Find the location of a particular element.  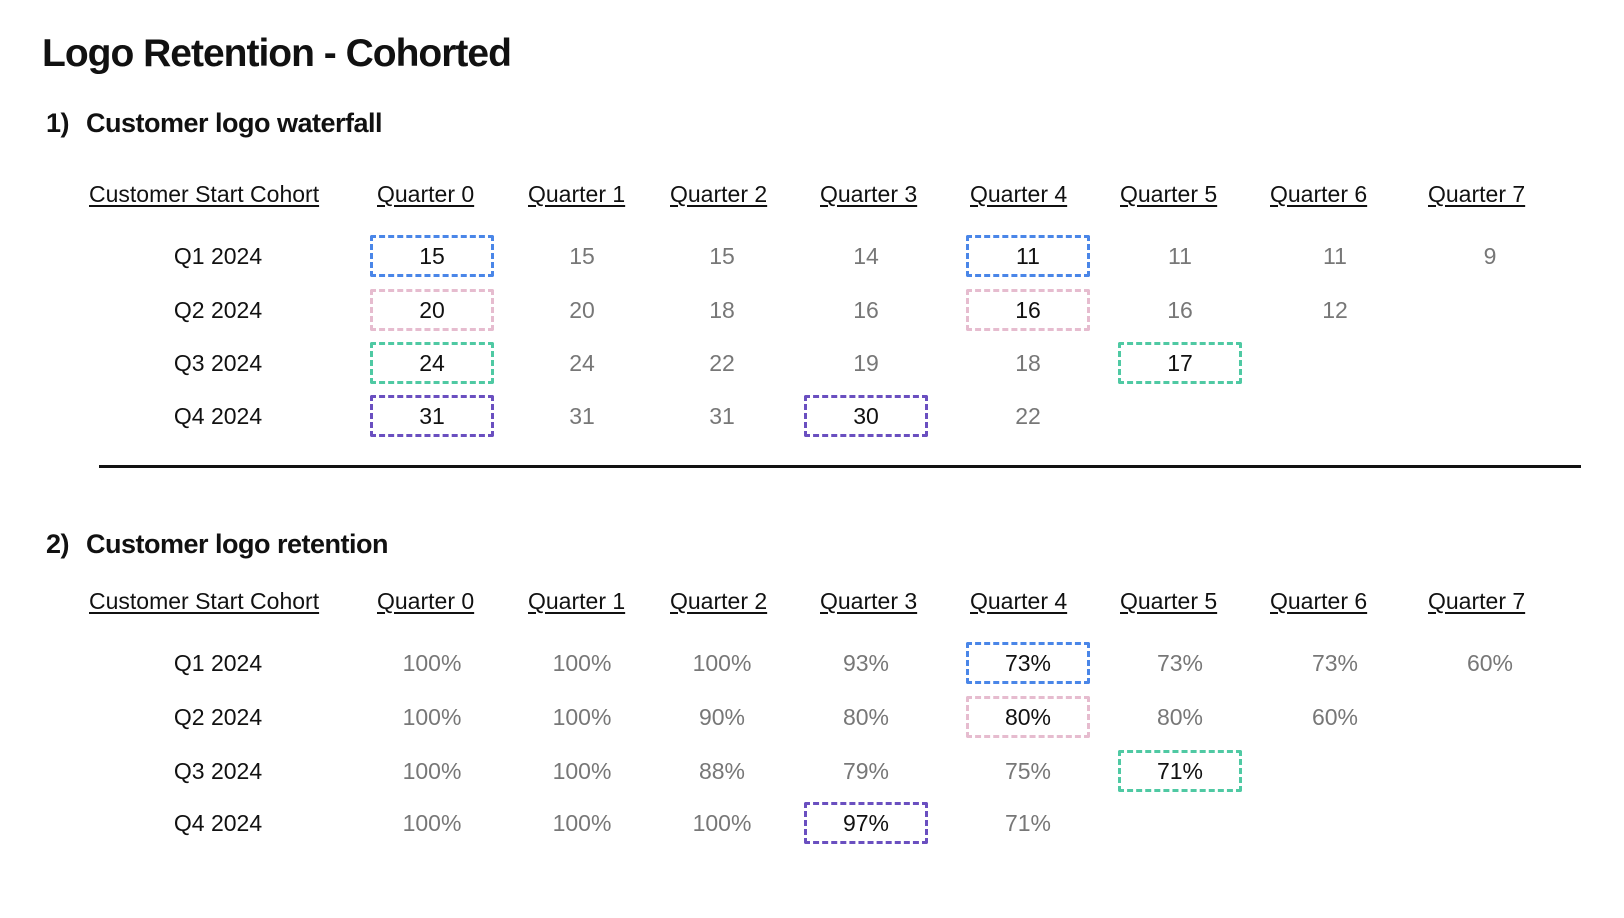

retention-highlight-box-blue is located at coordinates (1028, 663).